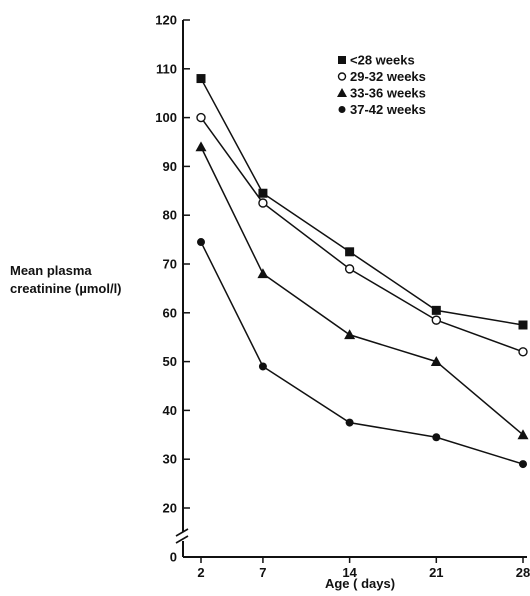 The width and height of the screenshot is (530, 596). Describe the element at coordinates (170, 459) in the screenshot. I see `y-tick-label: 30` at that location.